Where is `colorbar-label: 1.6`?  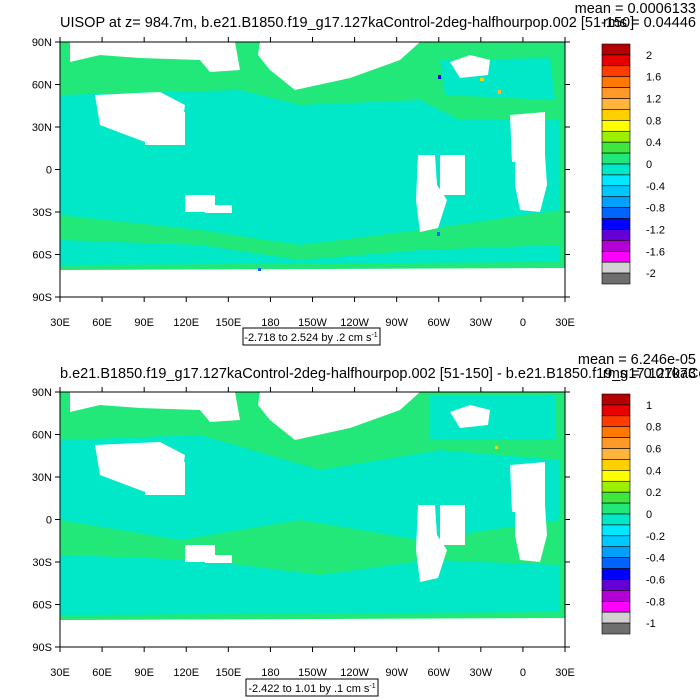 colorbar-label: 1.6 is located at coordinates (653, 78).